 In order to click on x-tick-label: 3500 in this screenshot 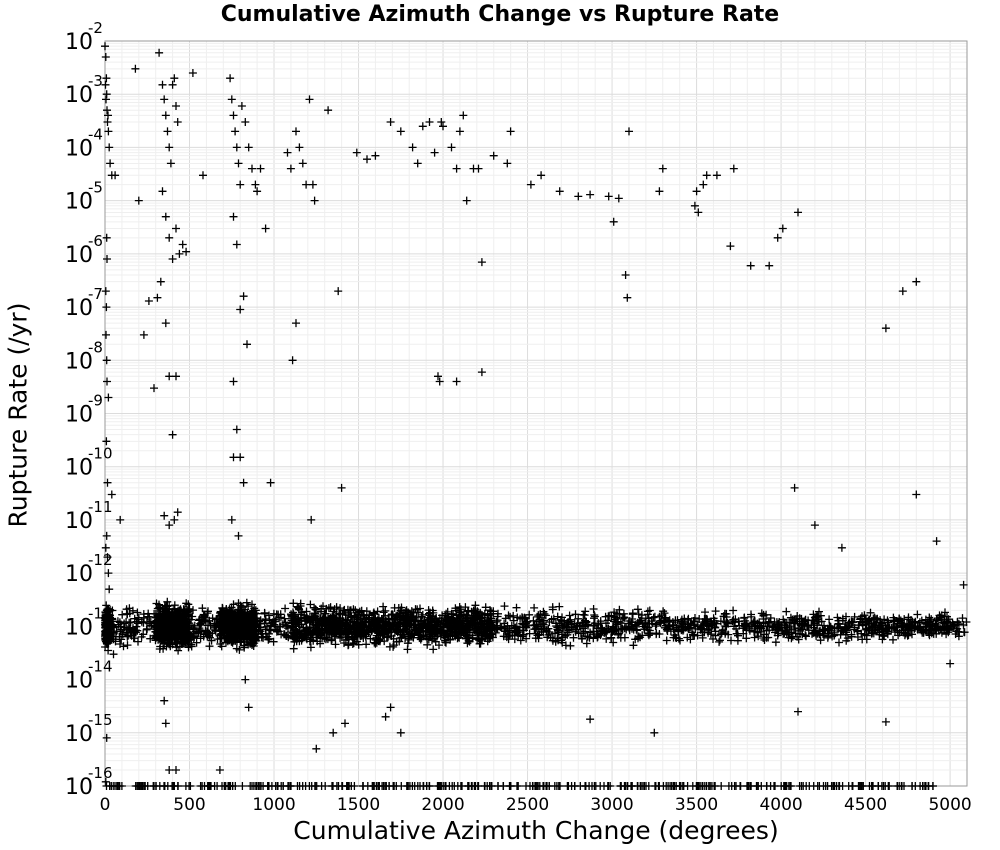, I will do `click(696, 805)`.